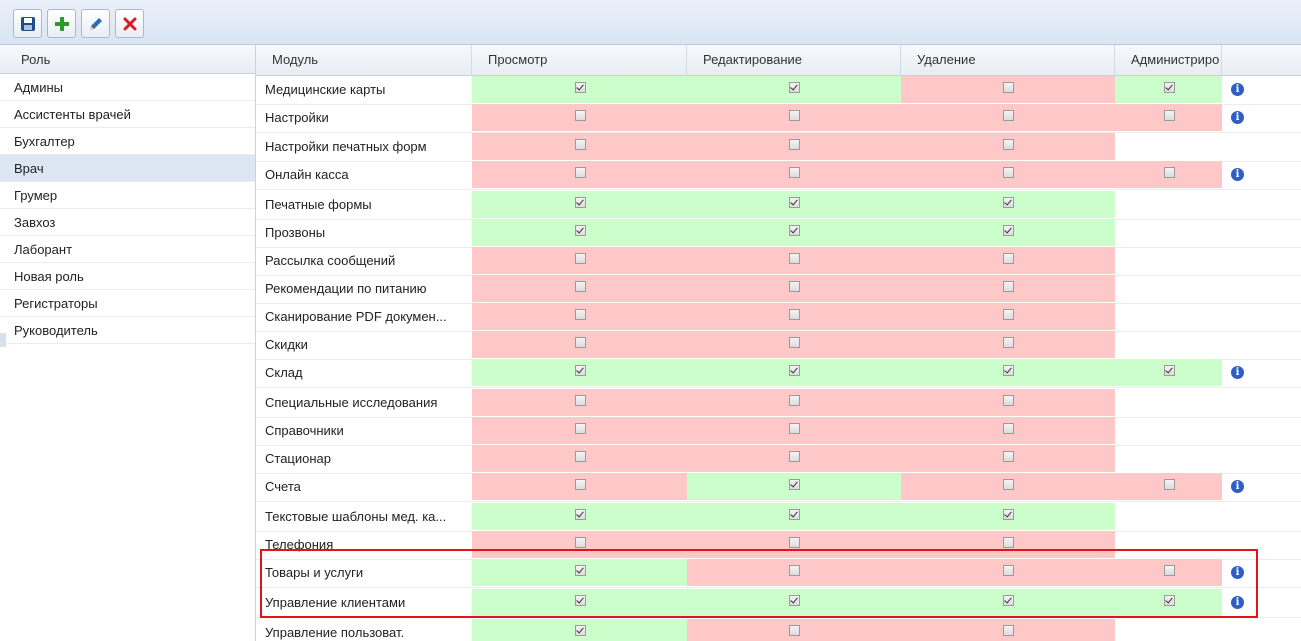 Image resolution: width=1301 pixels, height=641 pixels. What do you see at coordinates (778, 573) in the screenshot?
I see `table-row: Товары и услуги i` at bounding box center [778, 573].